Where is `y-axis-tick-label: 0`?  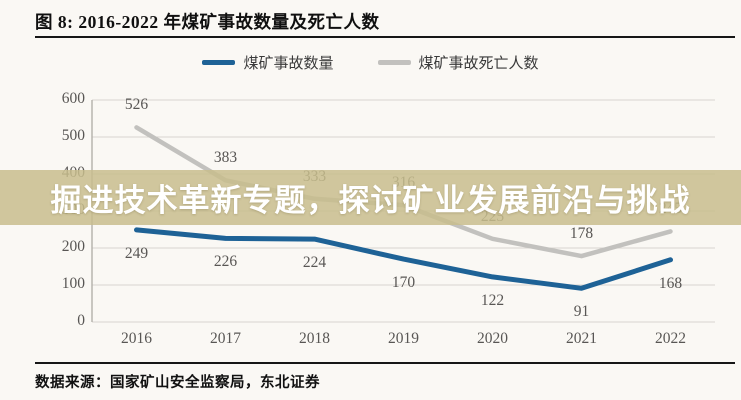
y-axis-tick-label: 0 is located at coordinates (81, 320).